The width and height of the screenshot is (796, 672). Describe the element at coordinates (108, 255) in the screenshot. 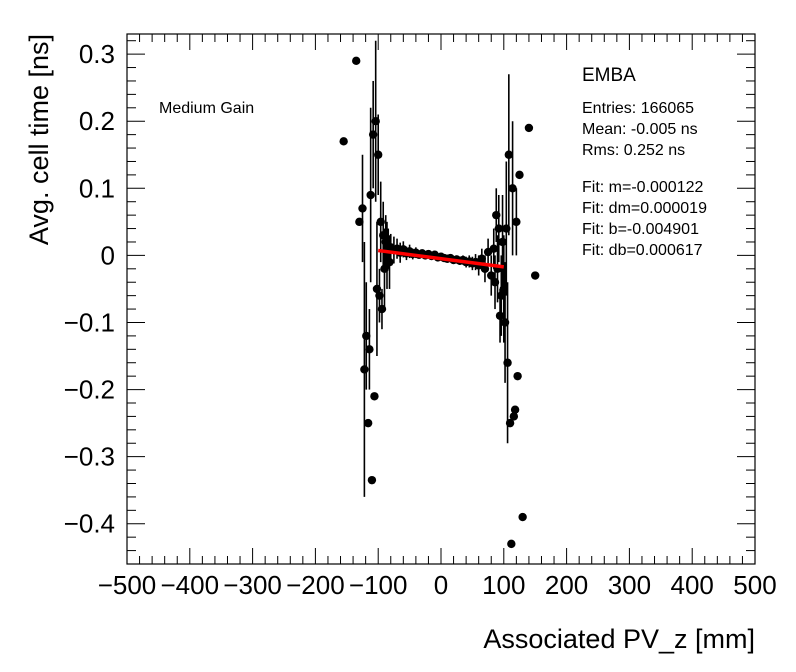

I see `y-tick-label: 0` at that location.